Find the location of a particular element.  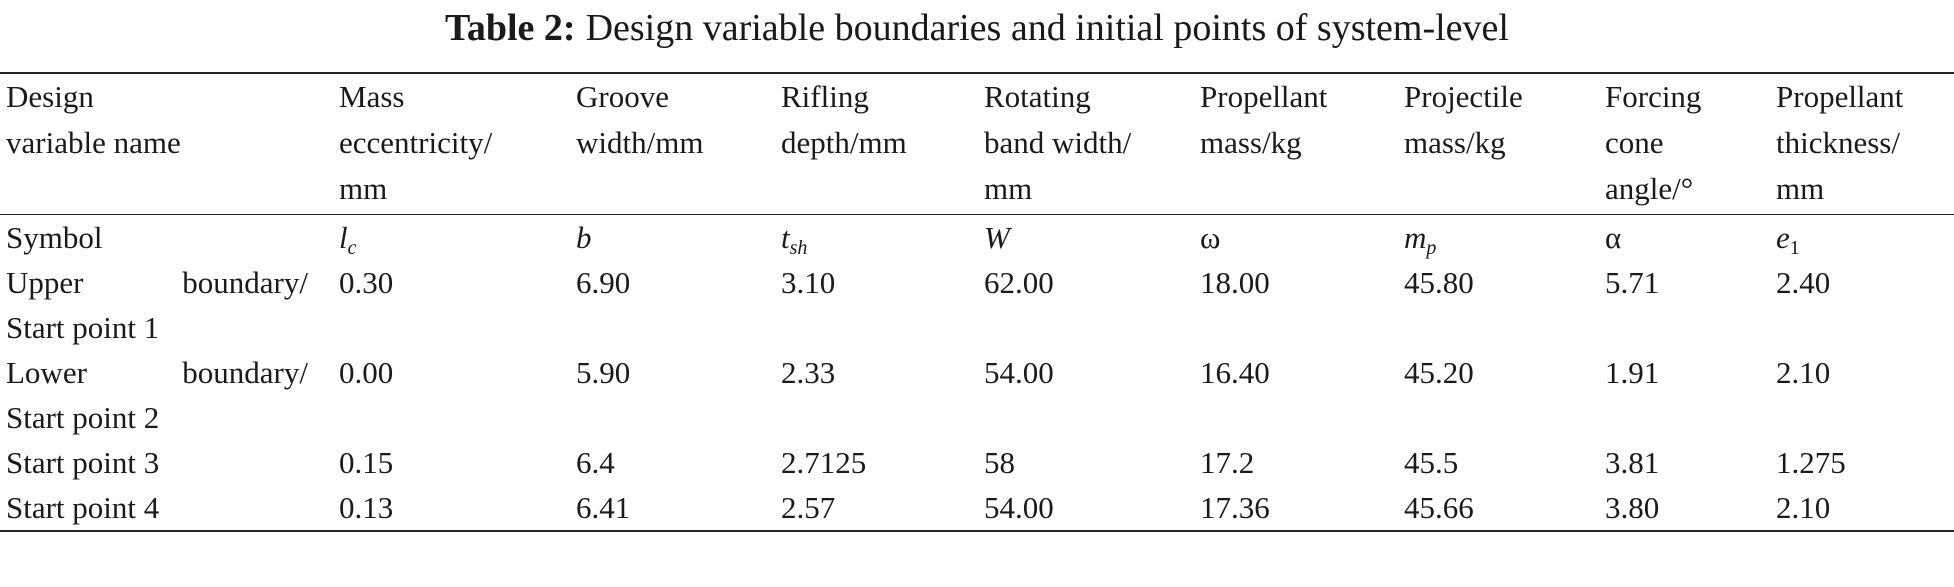

symbol-base: m is located at coordinates (1415, 237).